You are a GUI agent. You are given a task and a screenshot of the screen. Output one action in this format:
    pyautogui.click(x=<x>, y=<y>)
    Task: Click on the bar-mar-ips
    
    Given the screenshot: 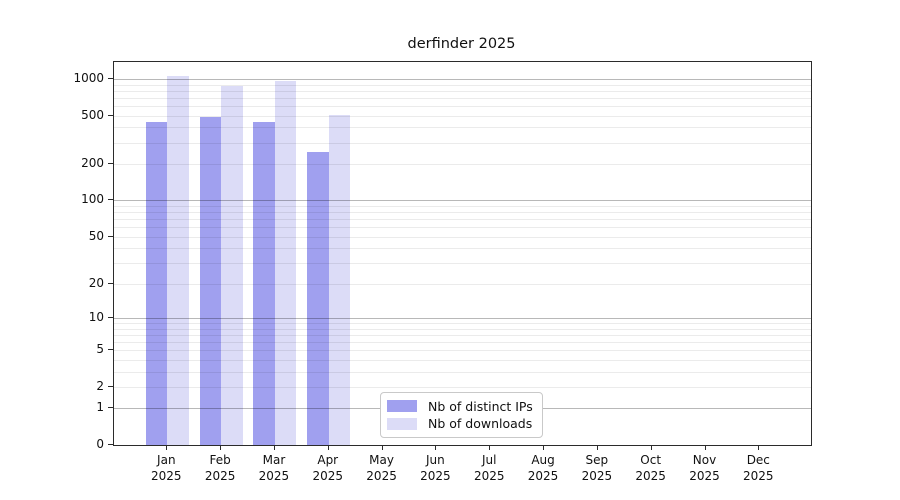 What is the action you would take?
    pyautogui.click(x=264, y=283)
    